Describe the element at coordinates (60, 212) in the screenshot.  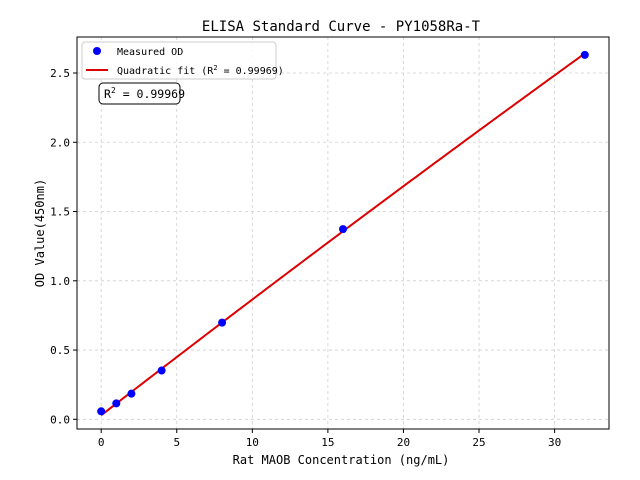
I see `y-tick-label: 1.5` at that location.